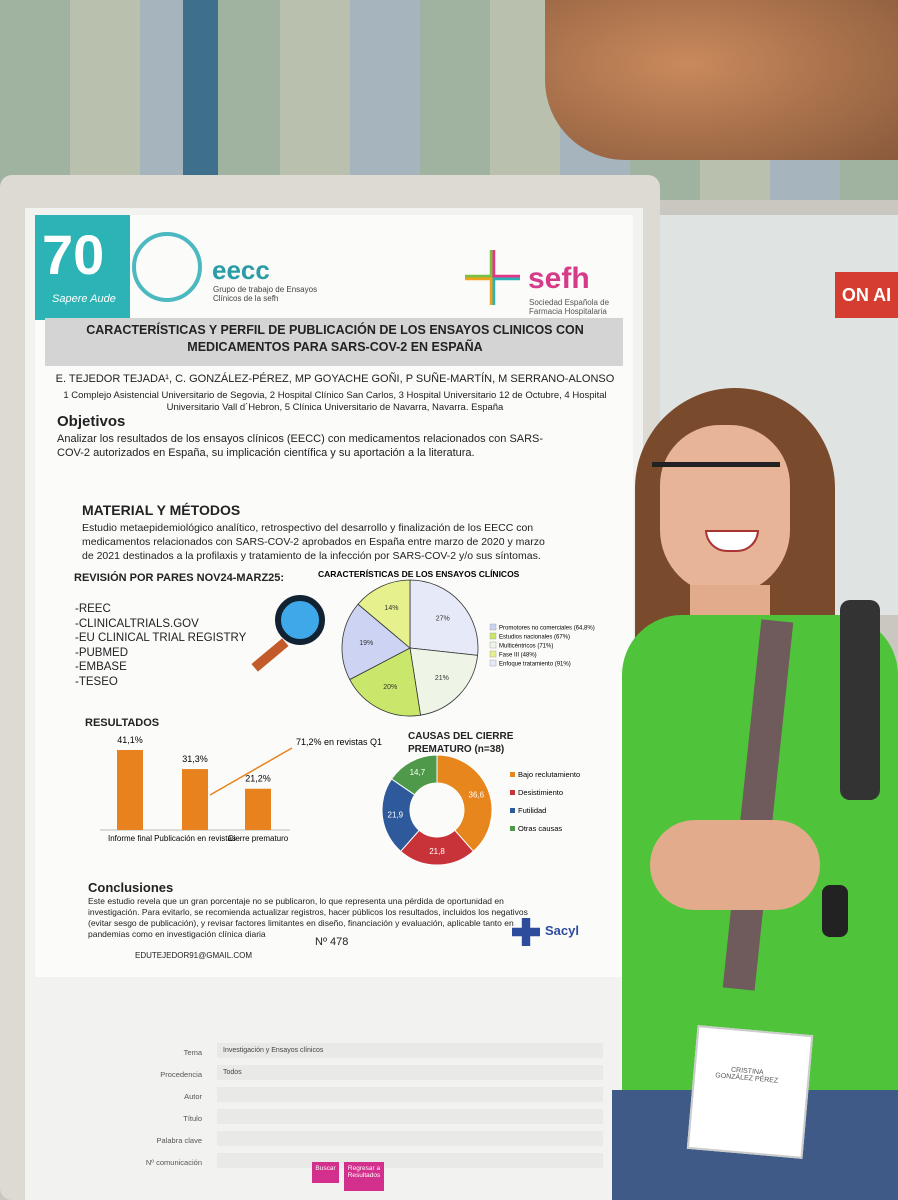 The height and width of the screenshot is (1200, 898). I want to click on eecc-logo, so click(167, 267).